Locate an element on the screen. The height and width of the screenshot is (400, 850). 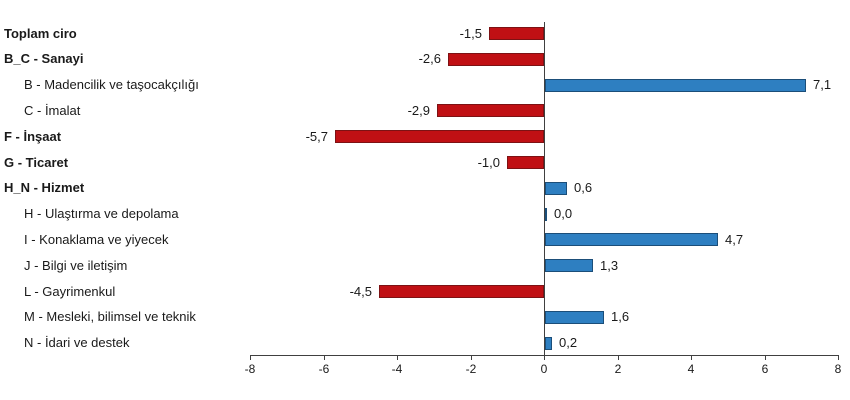
category-label: B_C - Sanayi is located at coordinates (44, 59).